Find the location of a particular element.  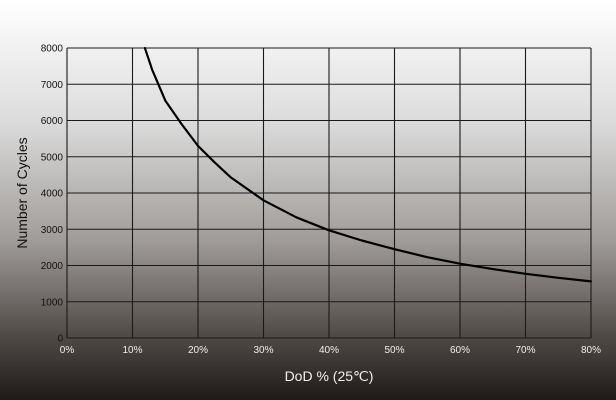

x-tick-label: 10% is located at coordinates (132, 350).